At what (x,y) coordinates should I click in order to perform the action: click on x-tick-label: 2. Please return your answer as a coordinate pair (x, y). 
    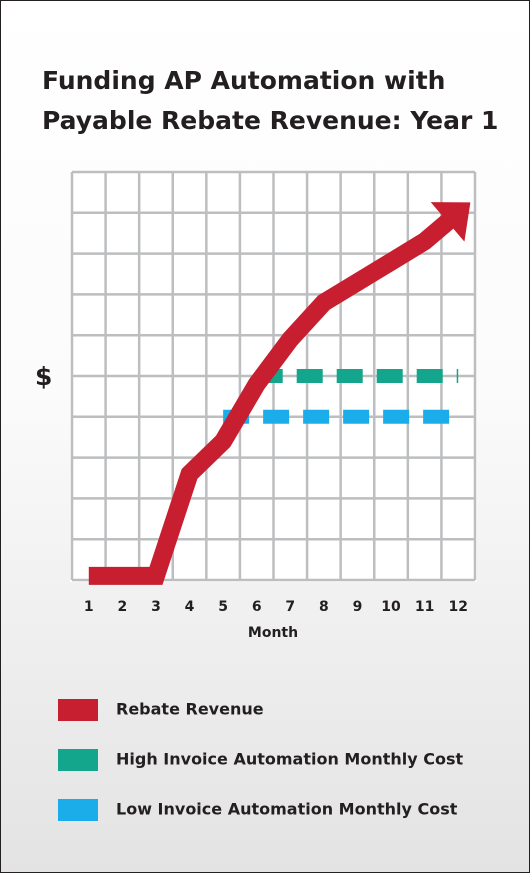
    Looking at the image, I should click on (123, 607).